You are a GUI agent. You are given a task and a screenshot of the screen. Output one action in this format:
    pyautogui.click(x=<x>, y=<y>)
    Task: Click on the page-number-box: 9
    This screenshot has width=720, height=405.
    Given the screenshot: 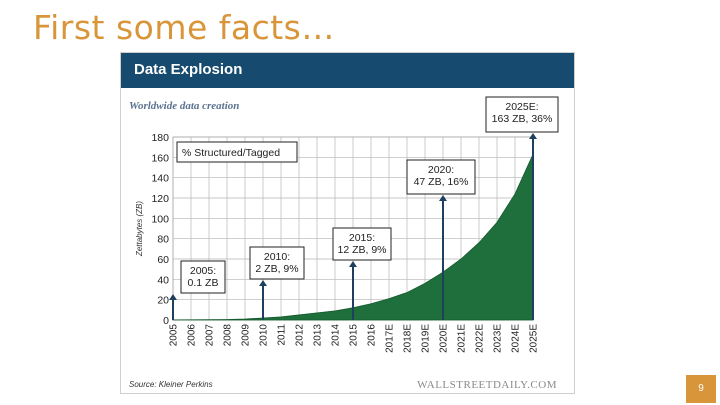 What is the action you would take?
    pyautogui.click(x=701, y=389)
    